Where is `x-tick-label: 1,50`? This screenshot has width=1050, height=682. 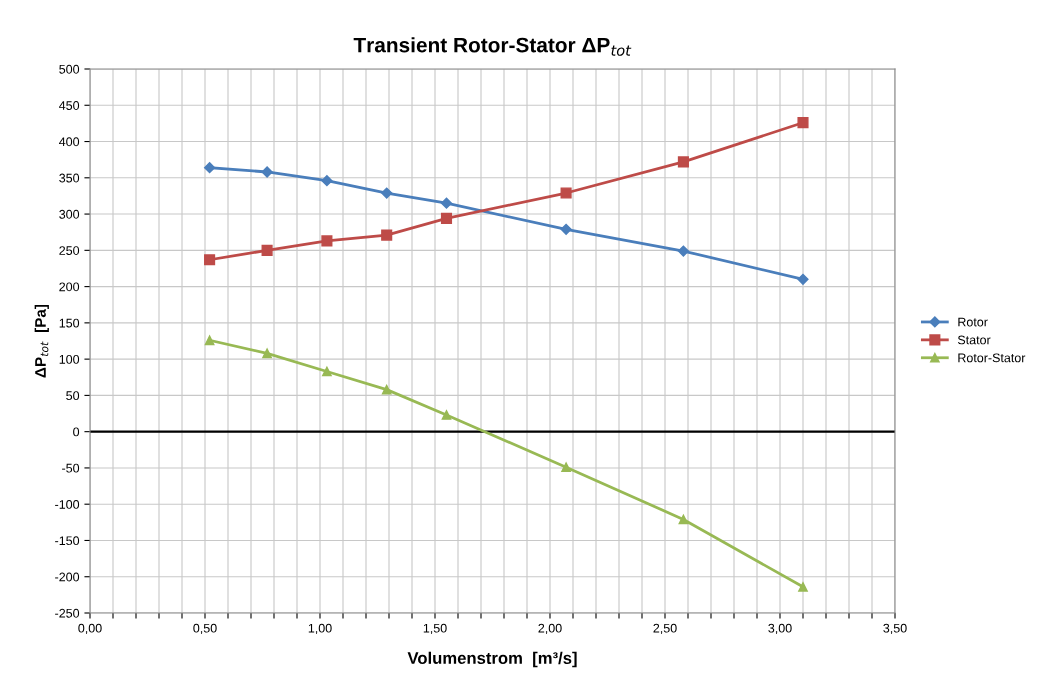 x-tick-label: 1,50 is located at coordinates (435, 629).